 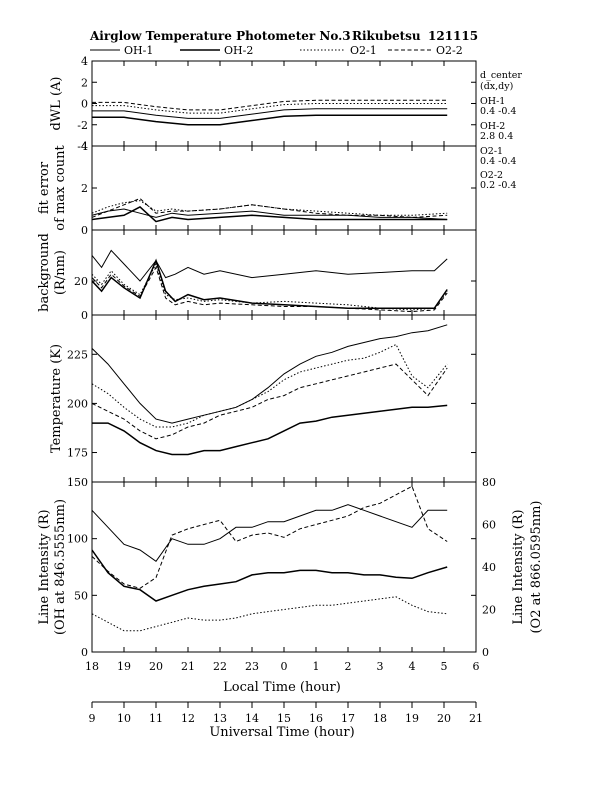 What do you see at coordinates (188, 666) in the screenshot?
I see `local-time-tick-label: 21` at bounding box center [188, 666].